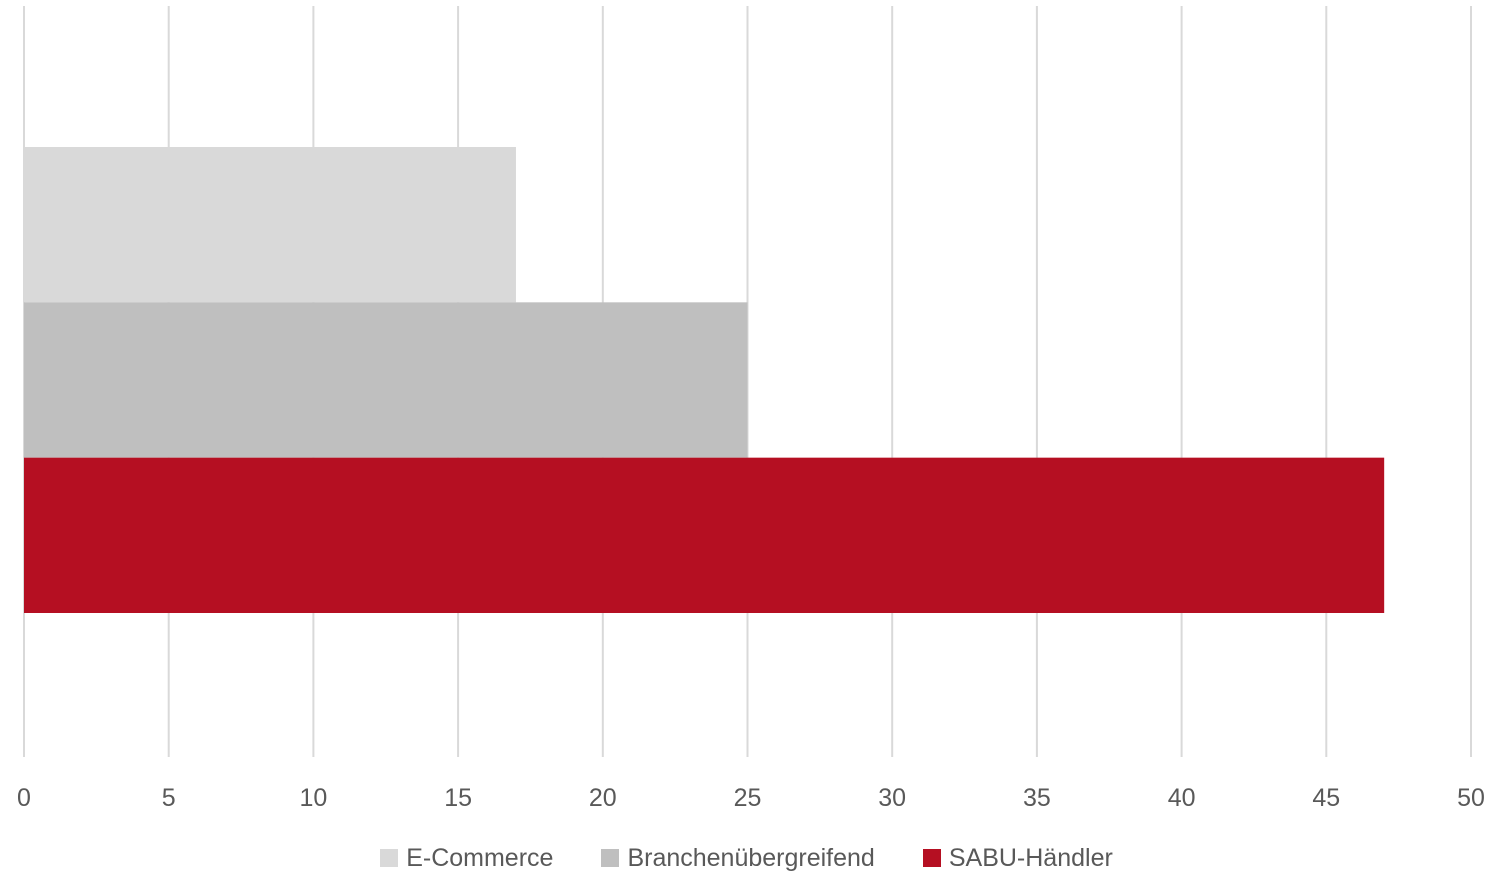  I want to click on legend-item: SABU-Händler, so click(1017, 858).